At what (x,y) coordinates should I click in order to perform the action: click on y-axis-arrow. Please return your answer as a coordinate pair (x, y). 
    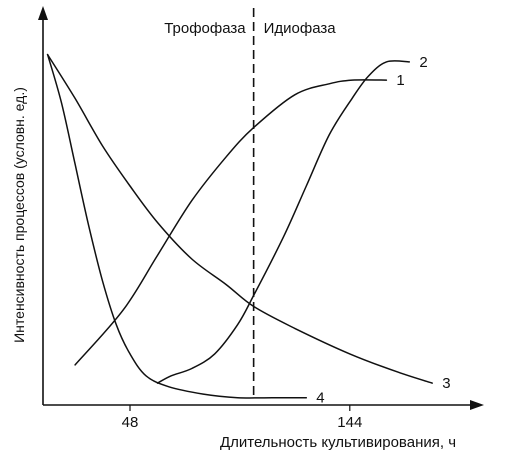
    Looking at the image, I should click on (43, 13).